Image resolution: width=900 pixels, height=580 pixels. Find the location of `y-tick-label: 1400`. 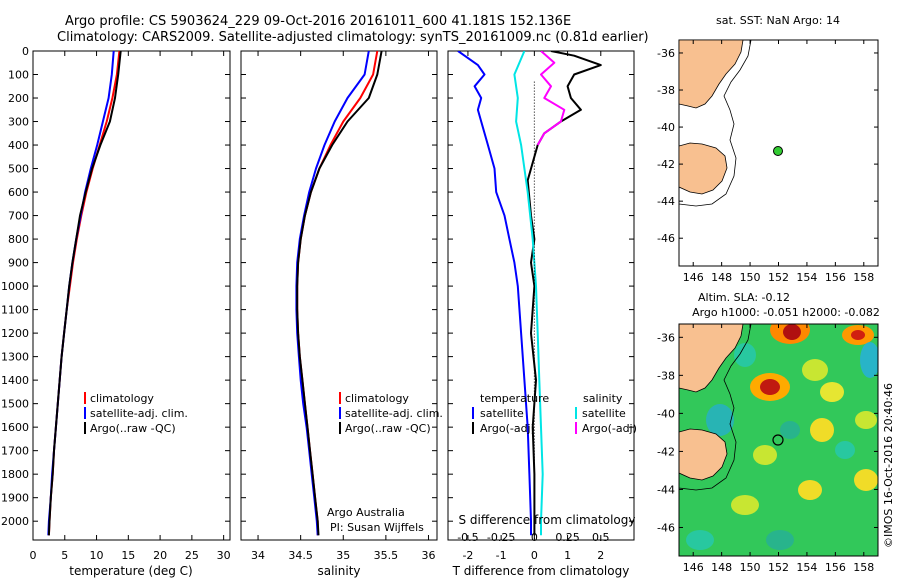

y-tick-label: 1400 is located at coordinates (15, 380).